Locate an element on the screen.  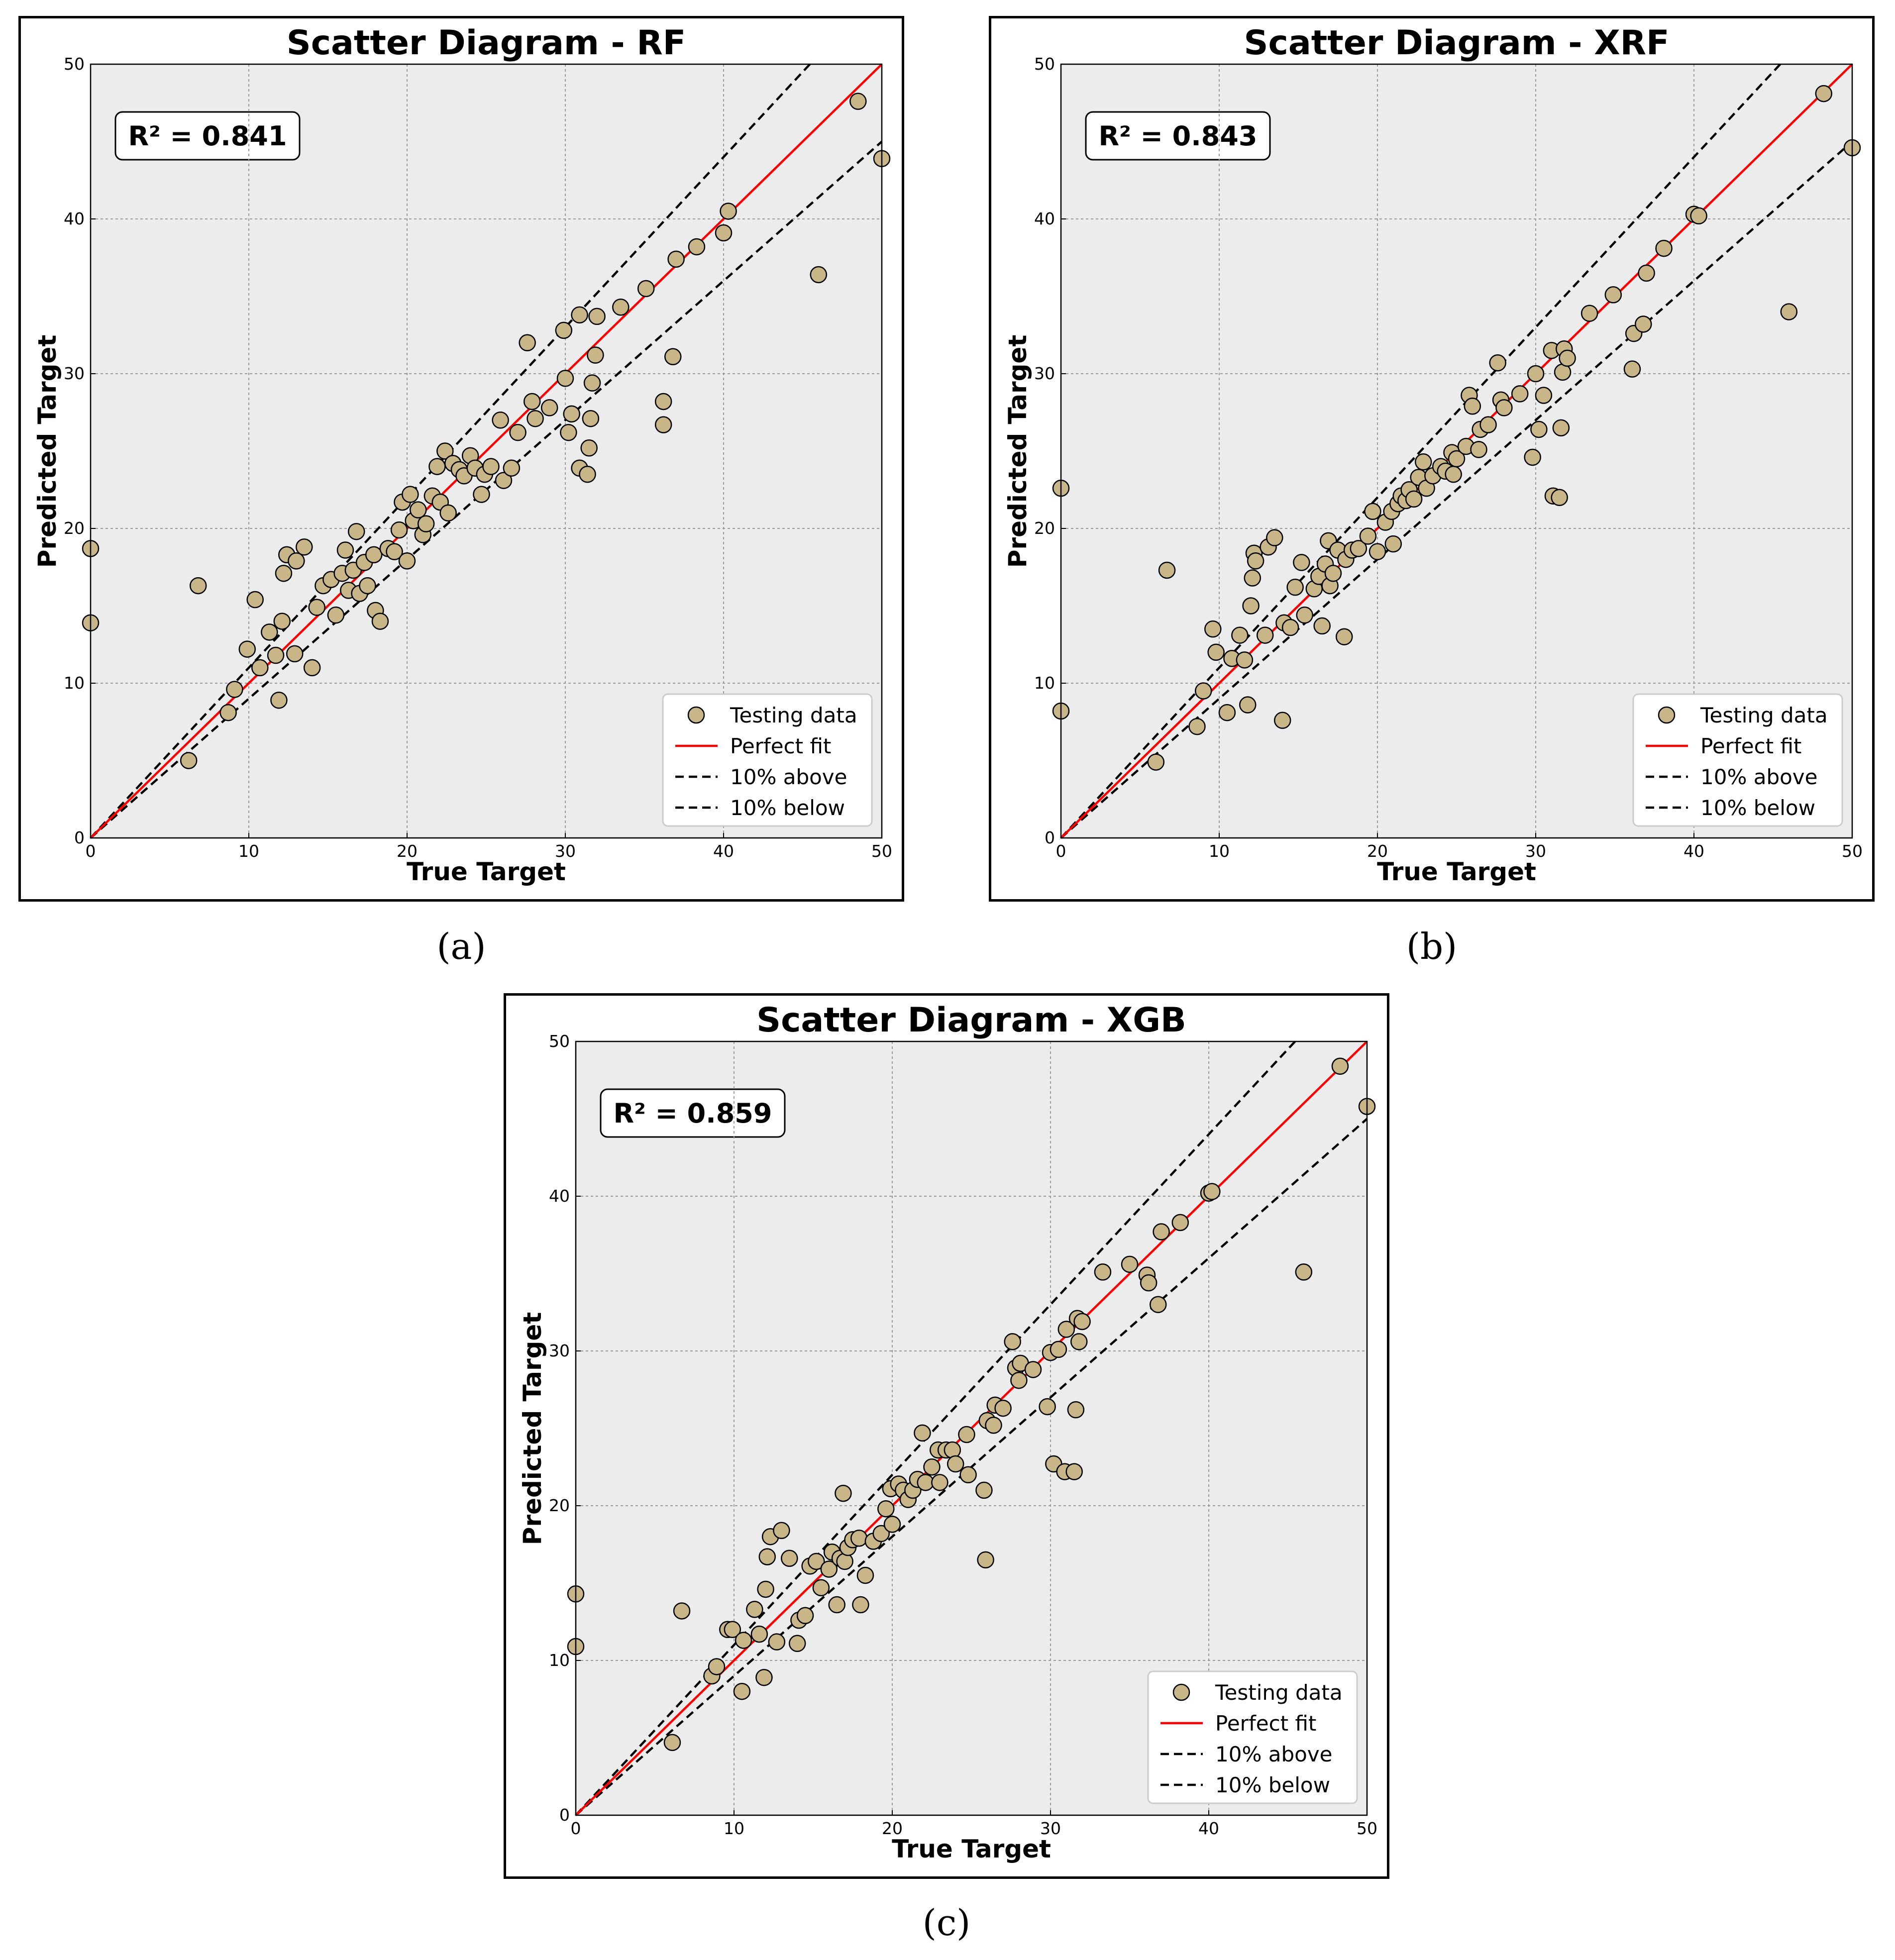
y-axis-label: Predicted Target is located at coordinates (1017, 451).